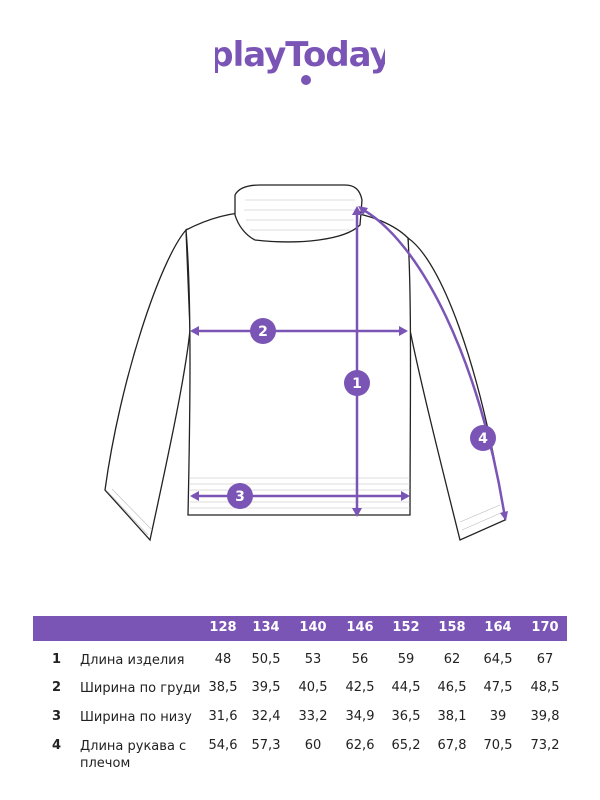 Image resolution: width=600 pixels, height=800 pixels. What do you see at coordinates (452, 627) in the screenshot?
I see `size-header: 158` at bounding box center [452, 627].